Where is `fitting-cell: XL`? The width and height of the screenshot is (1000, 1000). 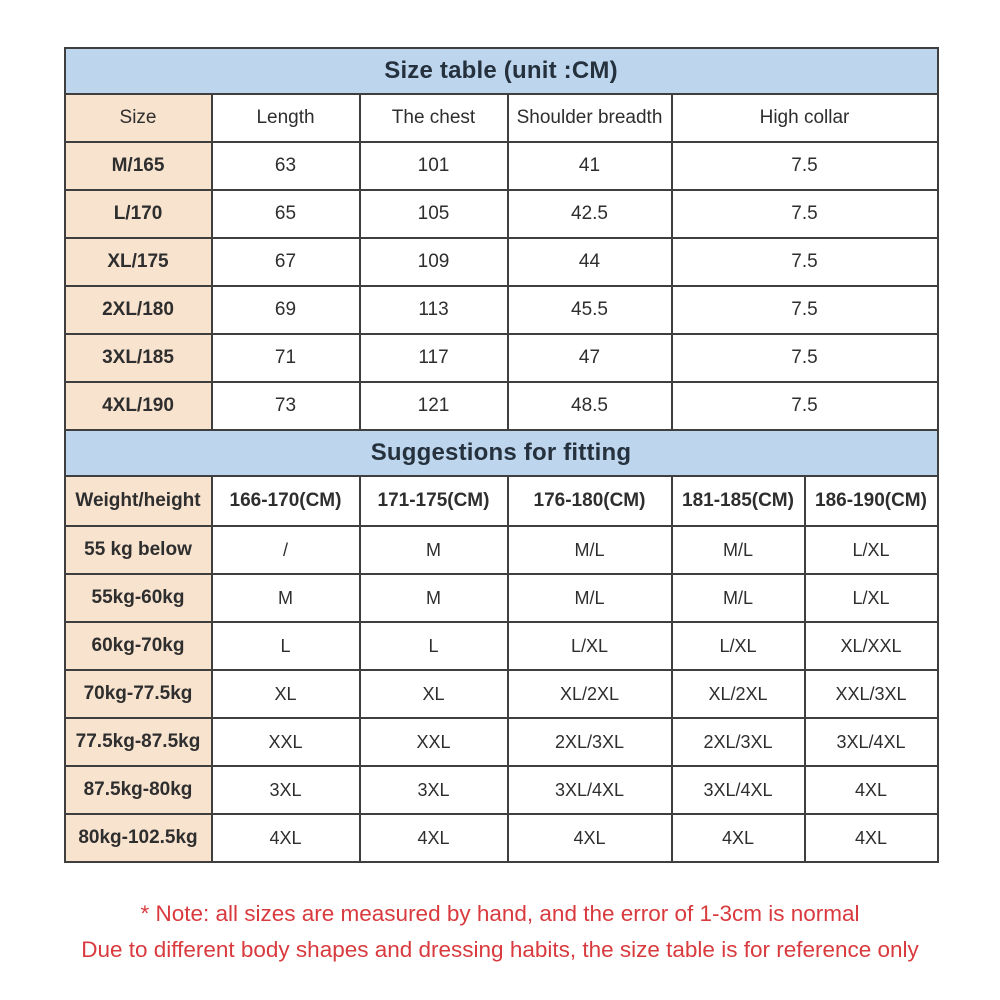
fitting-cell: XL is located at coordinates (285, 694).